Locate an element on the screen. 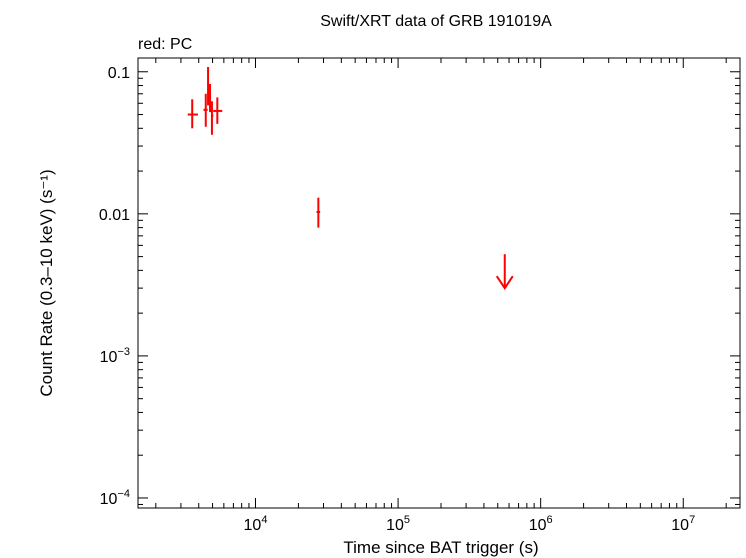  x-tick-label: 10⁷ is located at coordinates (683, 524).